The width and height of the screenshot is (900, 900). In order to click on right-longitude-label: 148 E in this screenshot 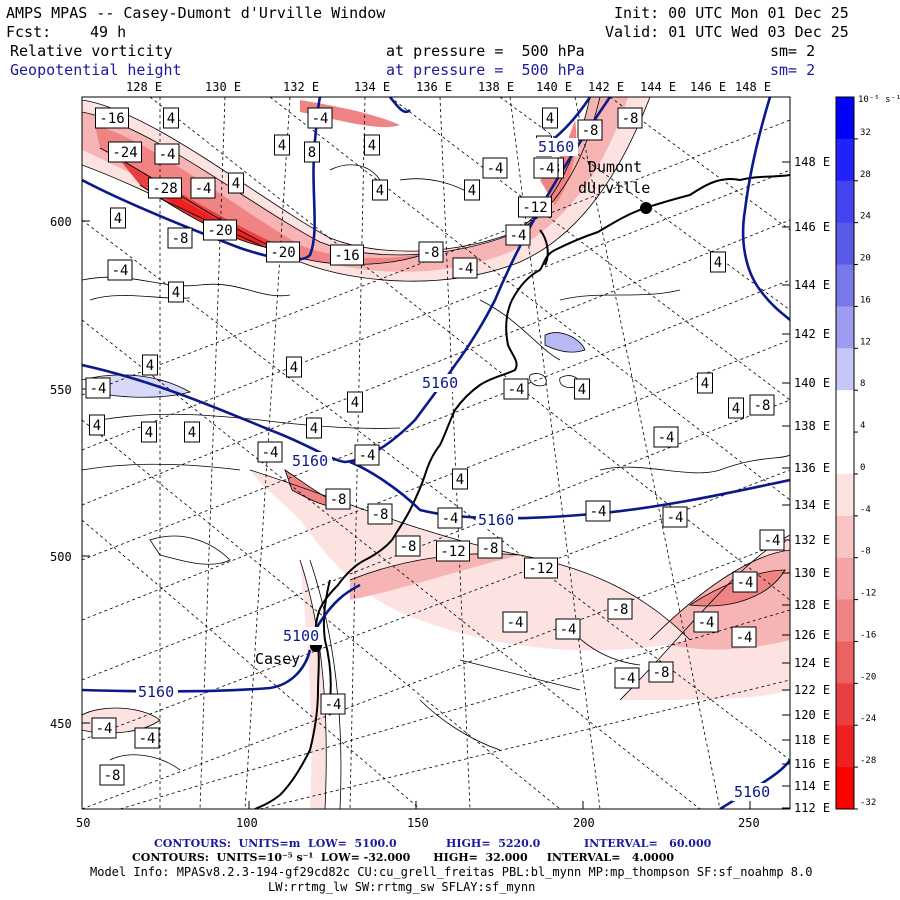, I will do `click(812, 162)`.